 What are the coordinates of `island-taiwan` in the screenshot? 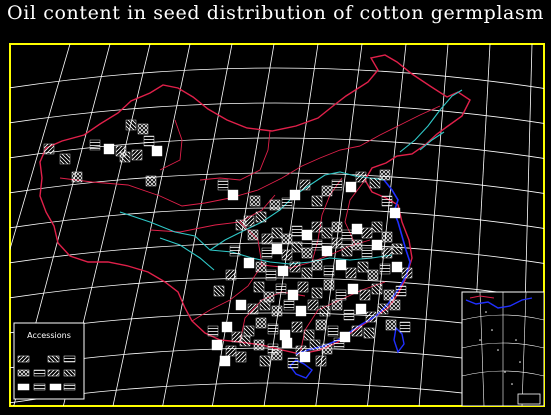 It's located at (399, 340).